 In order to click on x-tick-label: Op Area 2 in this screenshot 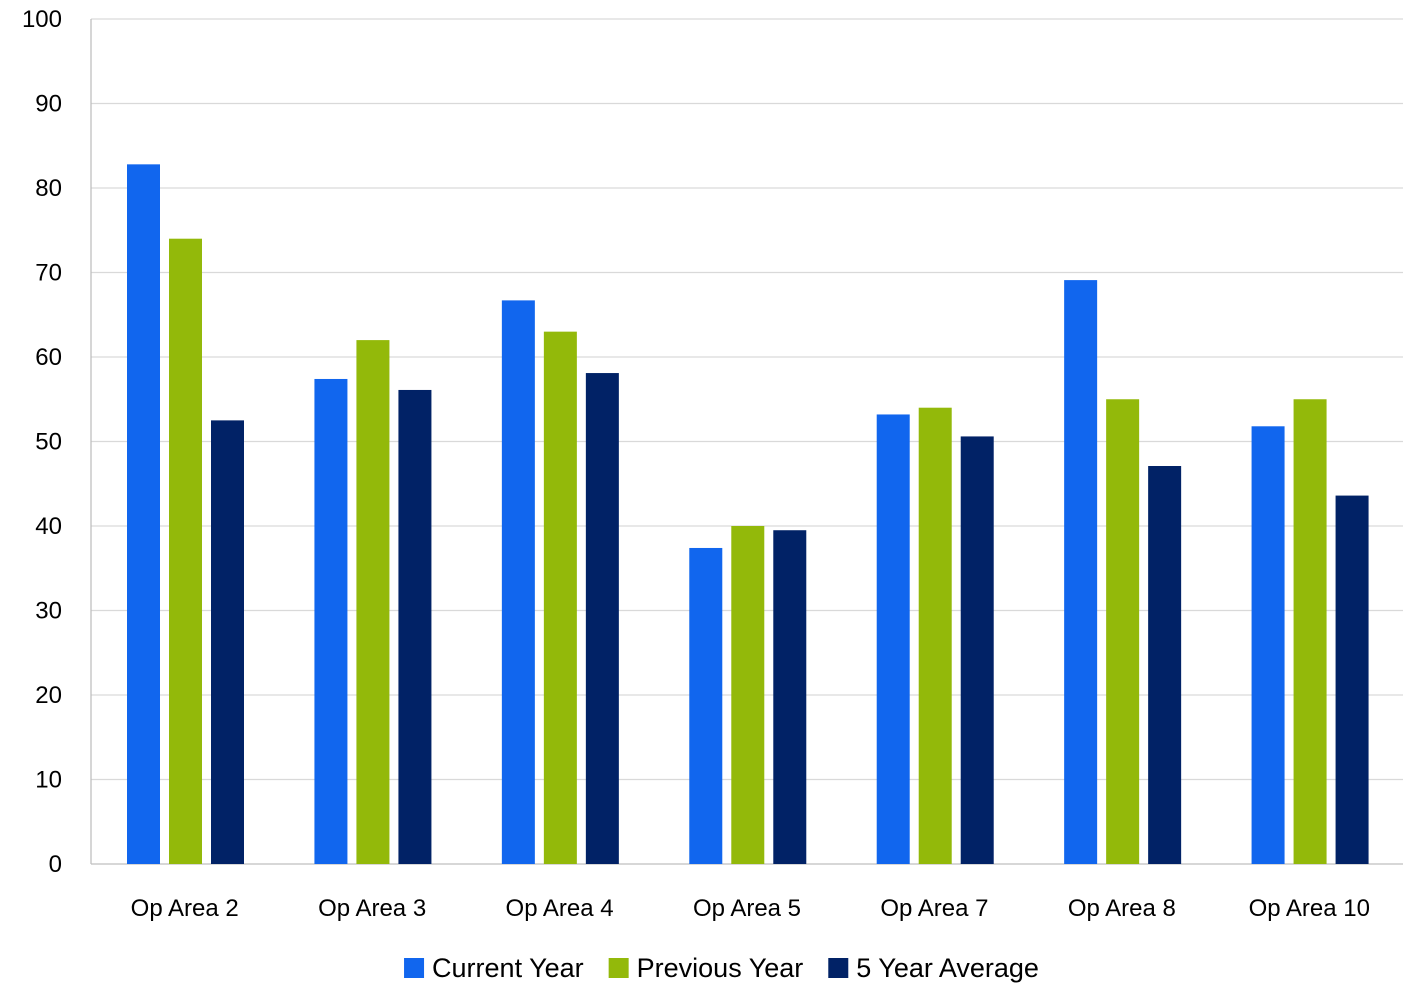, I will do `click(185, 908)`.